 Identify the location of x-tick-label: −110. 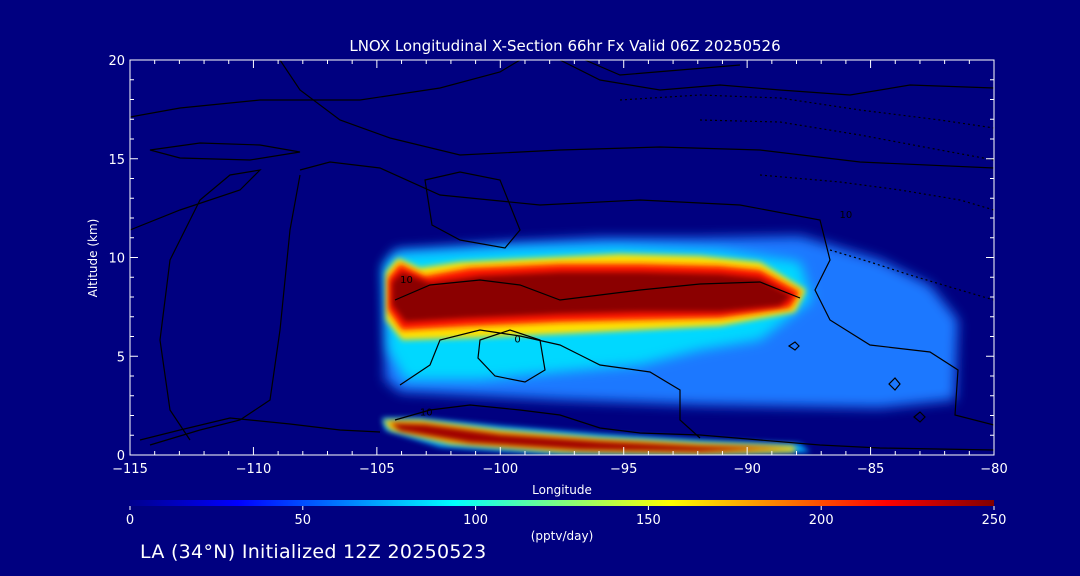
(254, 469).